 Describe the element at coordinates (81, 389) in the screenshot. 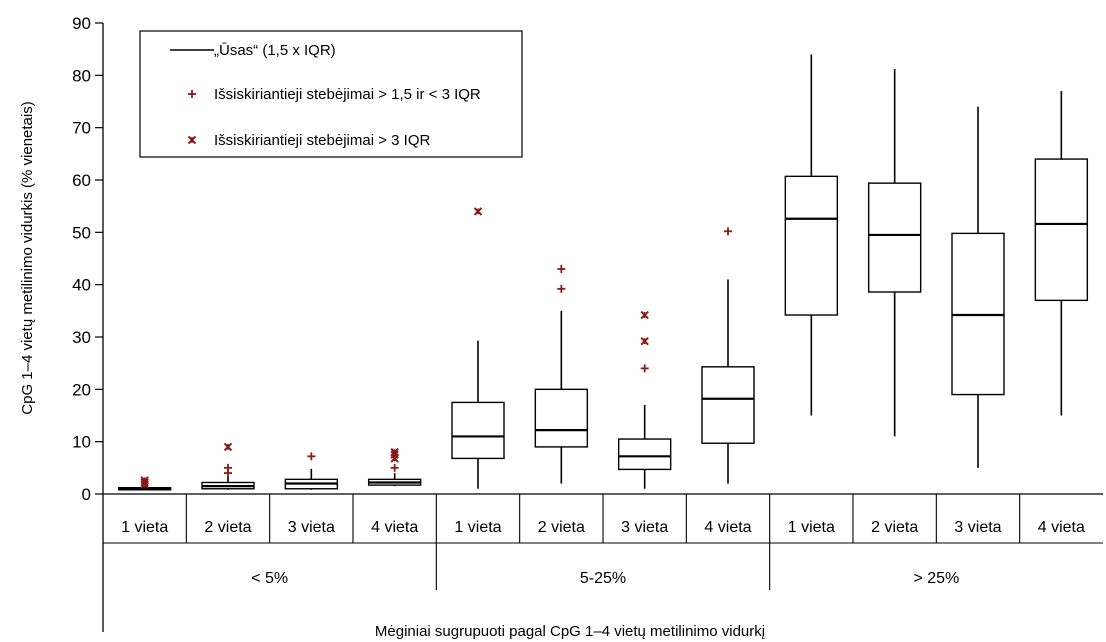

I see `y-tick-label: 20` at that location.